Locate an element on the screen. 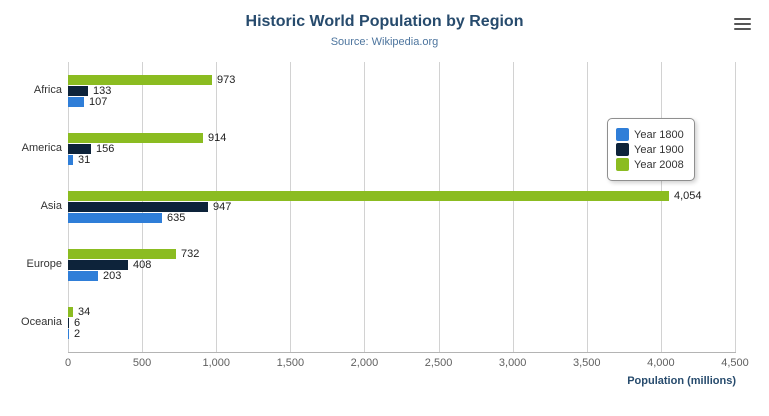 Image resolution: width=769 pixels, height=416 pixels. data-label: 133 is located at coordinates (102, 91).